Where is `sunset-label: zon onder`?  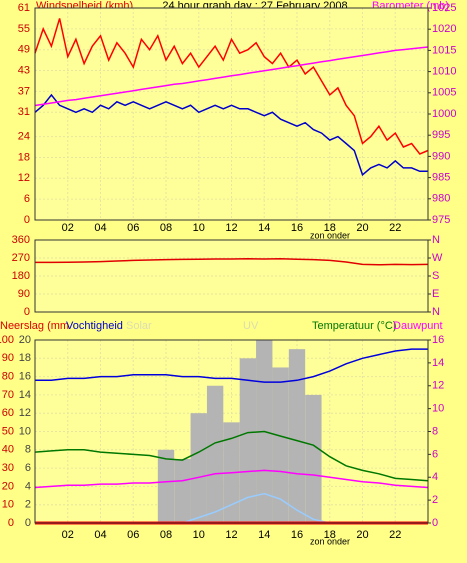 sunset-label: zon onder is located at coordinates (330, 541).